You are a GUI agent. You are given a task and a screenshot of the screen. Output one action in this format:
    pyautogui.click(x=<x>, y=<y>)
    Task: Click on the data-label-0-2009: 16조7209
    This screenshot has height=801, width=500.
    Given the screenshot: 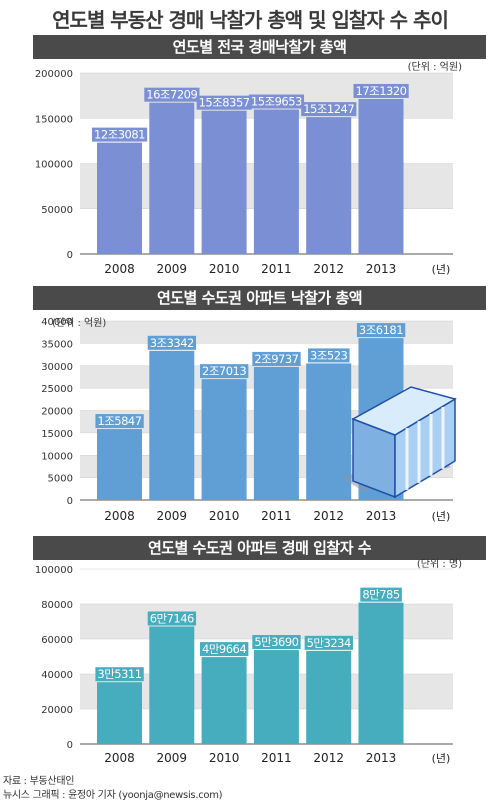 What is the action you would take?
    pyautogui.click(x=171, y=95)
    